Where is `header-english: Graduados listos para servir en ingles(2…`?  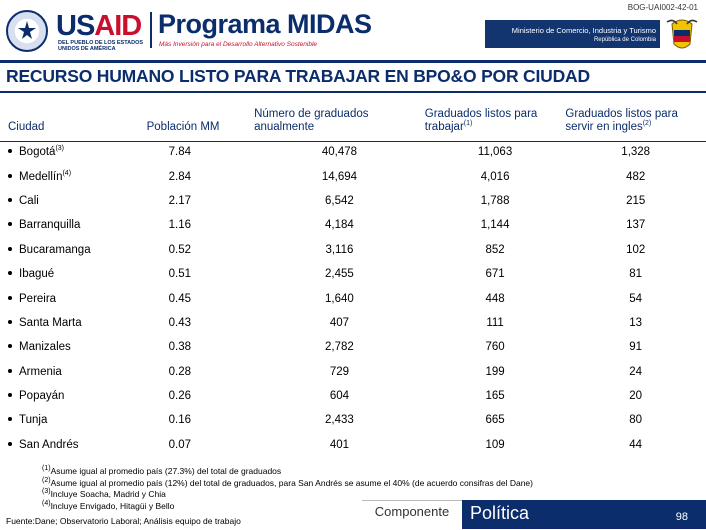
header-english: Graduados listos para servir en ingles(2… is located at coordinates (621, 120).